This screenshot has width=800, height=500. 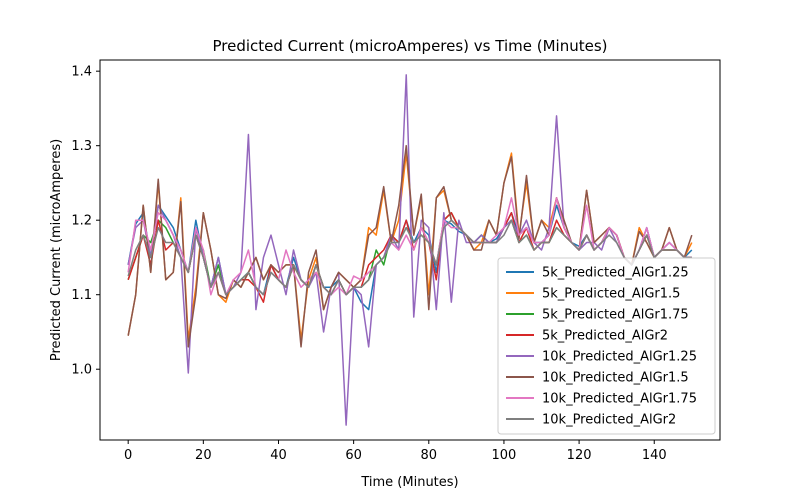 What do you see at coordinates (203, 455) in the screenshot?
I see `x-tick-label: 20` at bounding box center [203, 455].